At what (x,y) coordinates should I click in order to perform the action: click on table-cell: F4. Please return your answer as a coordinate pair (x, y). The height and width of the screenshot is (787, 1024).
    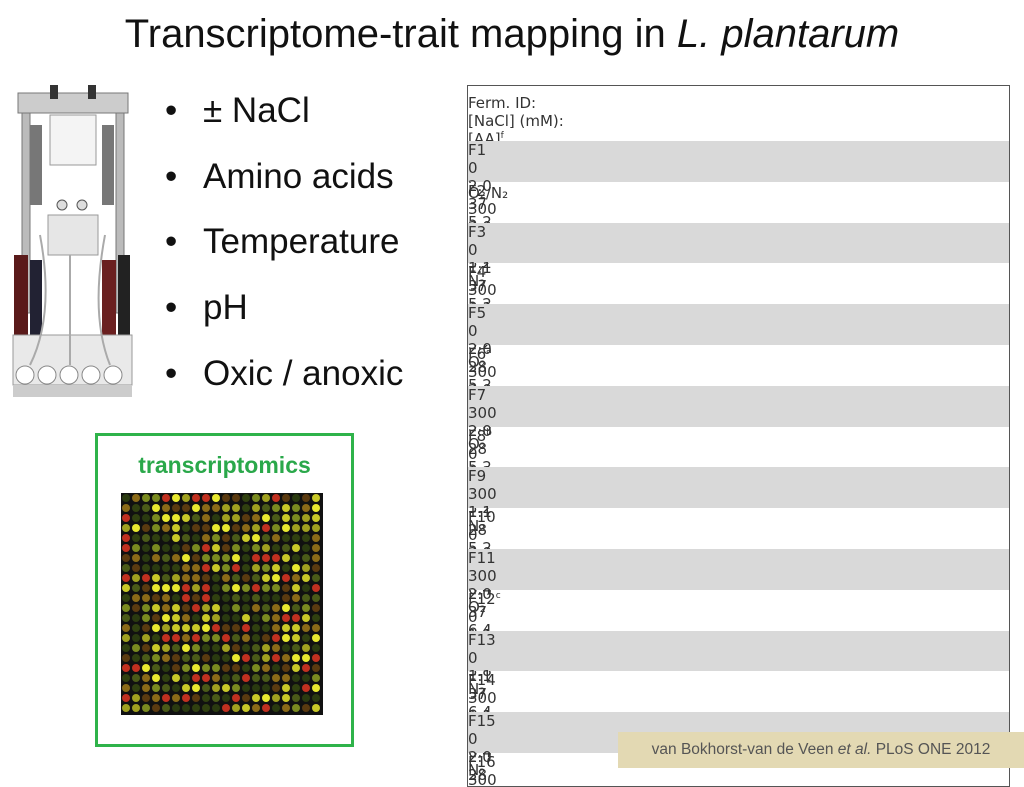
    Looking at the image, I should click on (477, 272).